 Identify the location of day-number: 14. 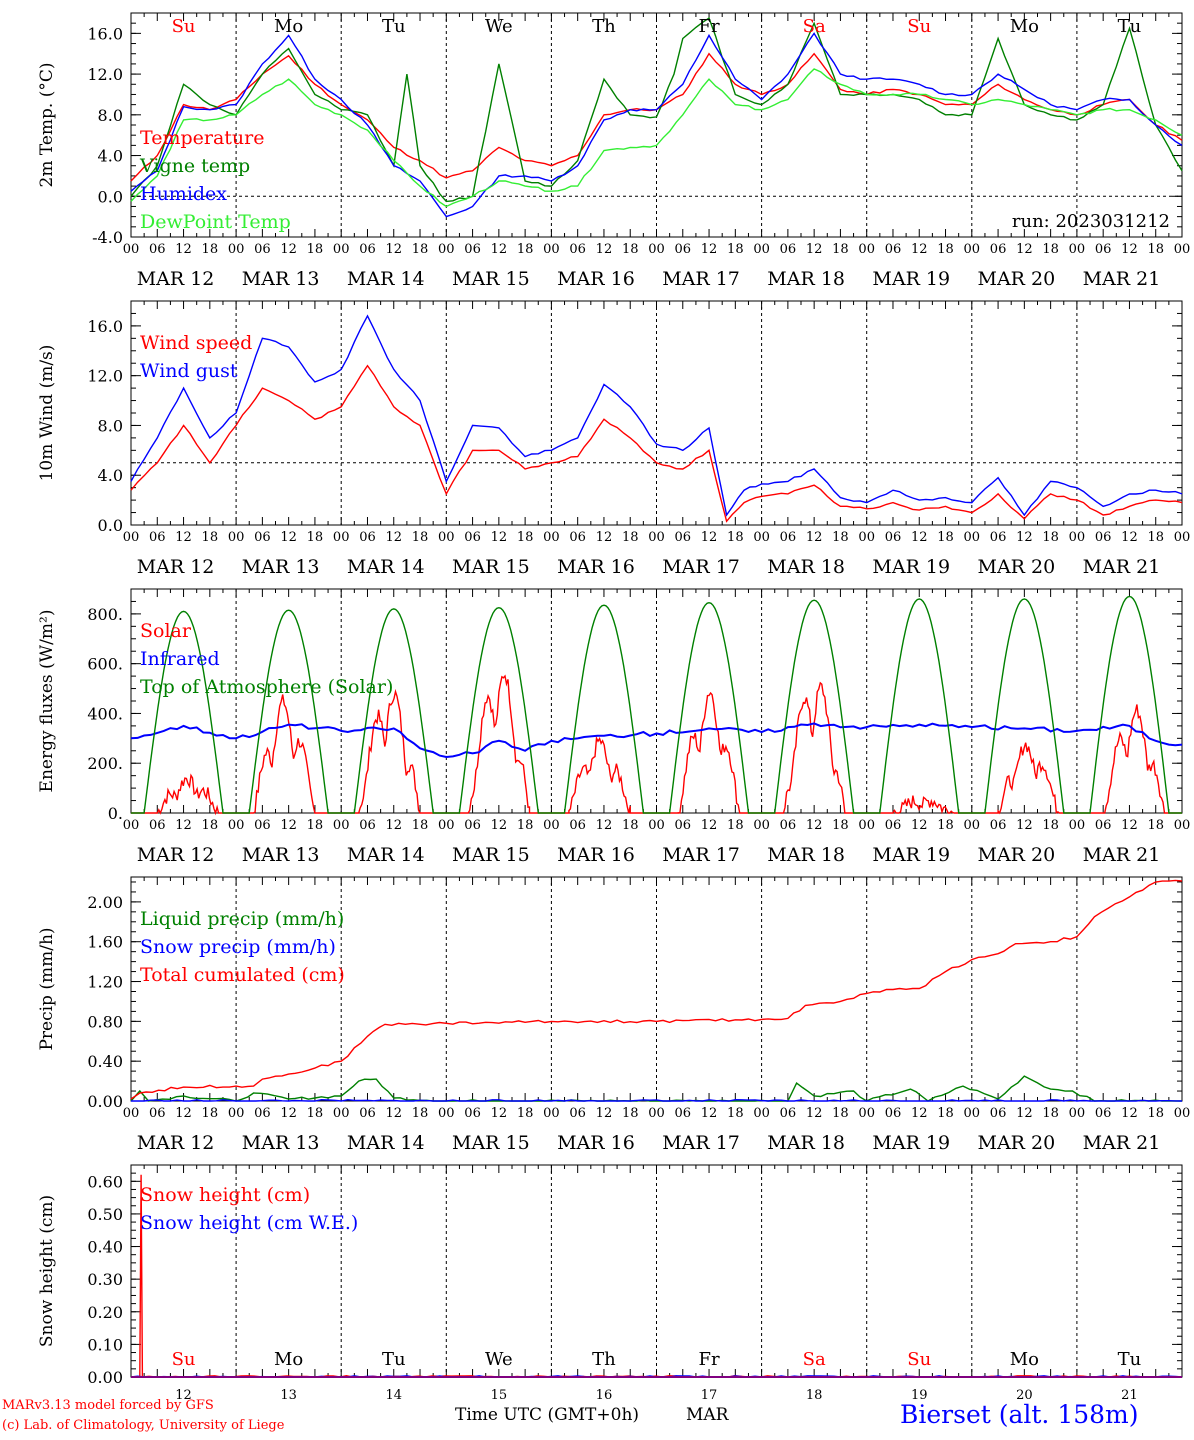
(393, 1395).